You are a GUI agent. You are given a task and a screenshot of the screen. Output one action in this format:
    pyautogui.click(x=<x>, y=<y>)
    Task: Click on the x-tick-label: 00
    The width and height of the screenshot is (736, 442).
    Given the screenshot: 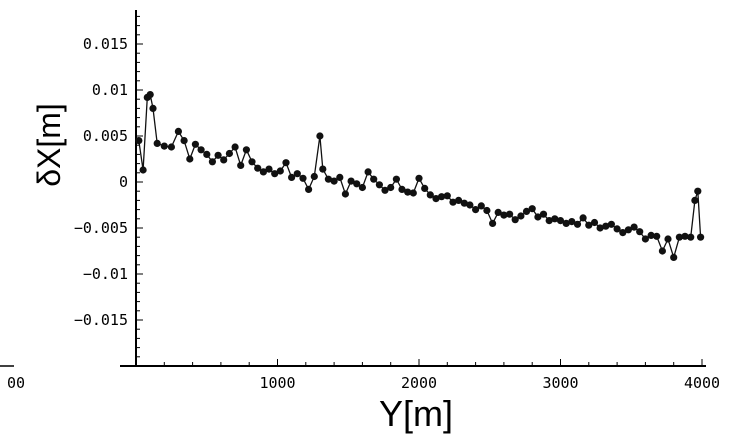 What is the action you would take?
    pyautogui.click(x=16, y=383)
    